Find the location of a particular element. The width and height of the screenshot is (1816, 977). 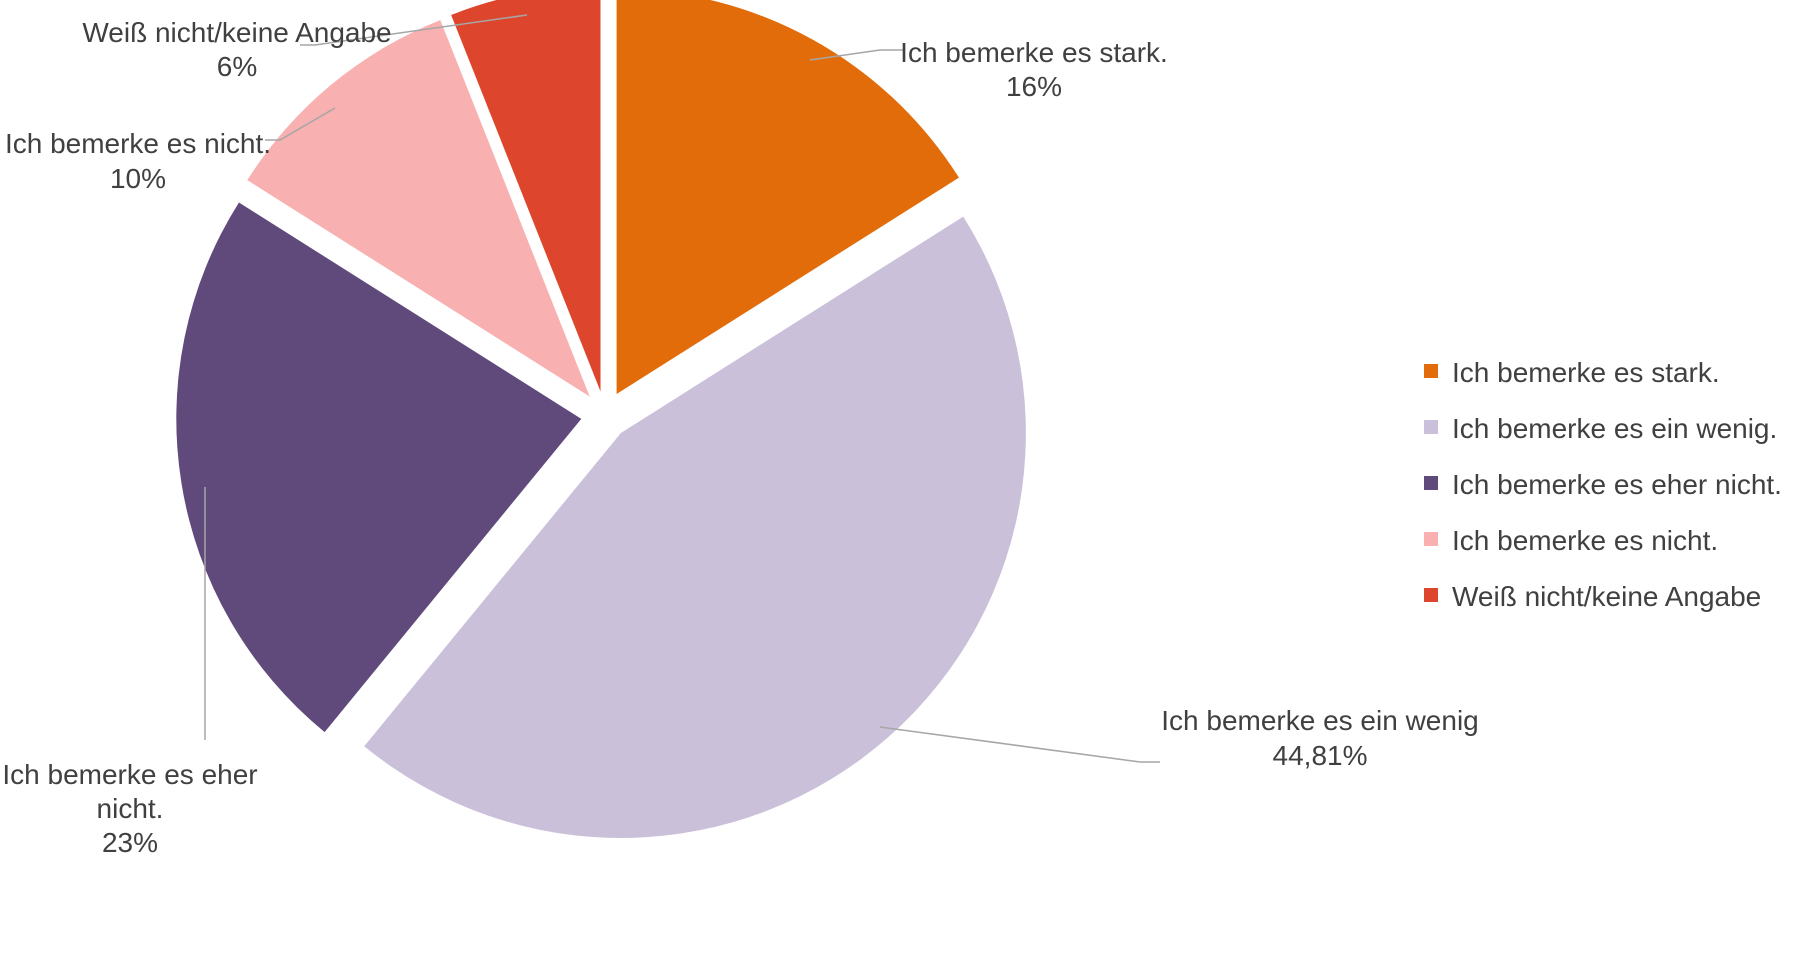

leader-line-wei-nicht-keine-angabe is located at coordinates (414, 30).